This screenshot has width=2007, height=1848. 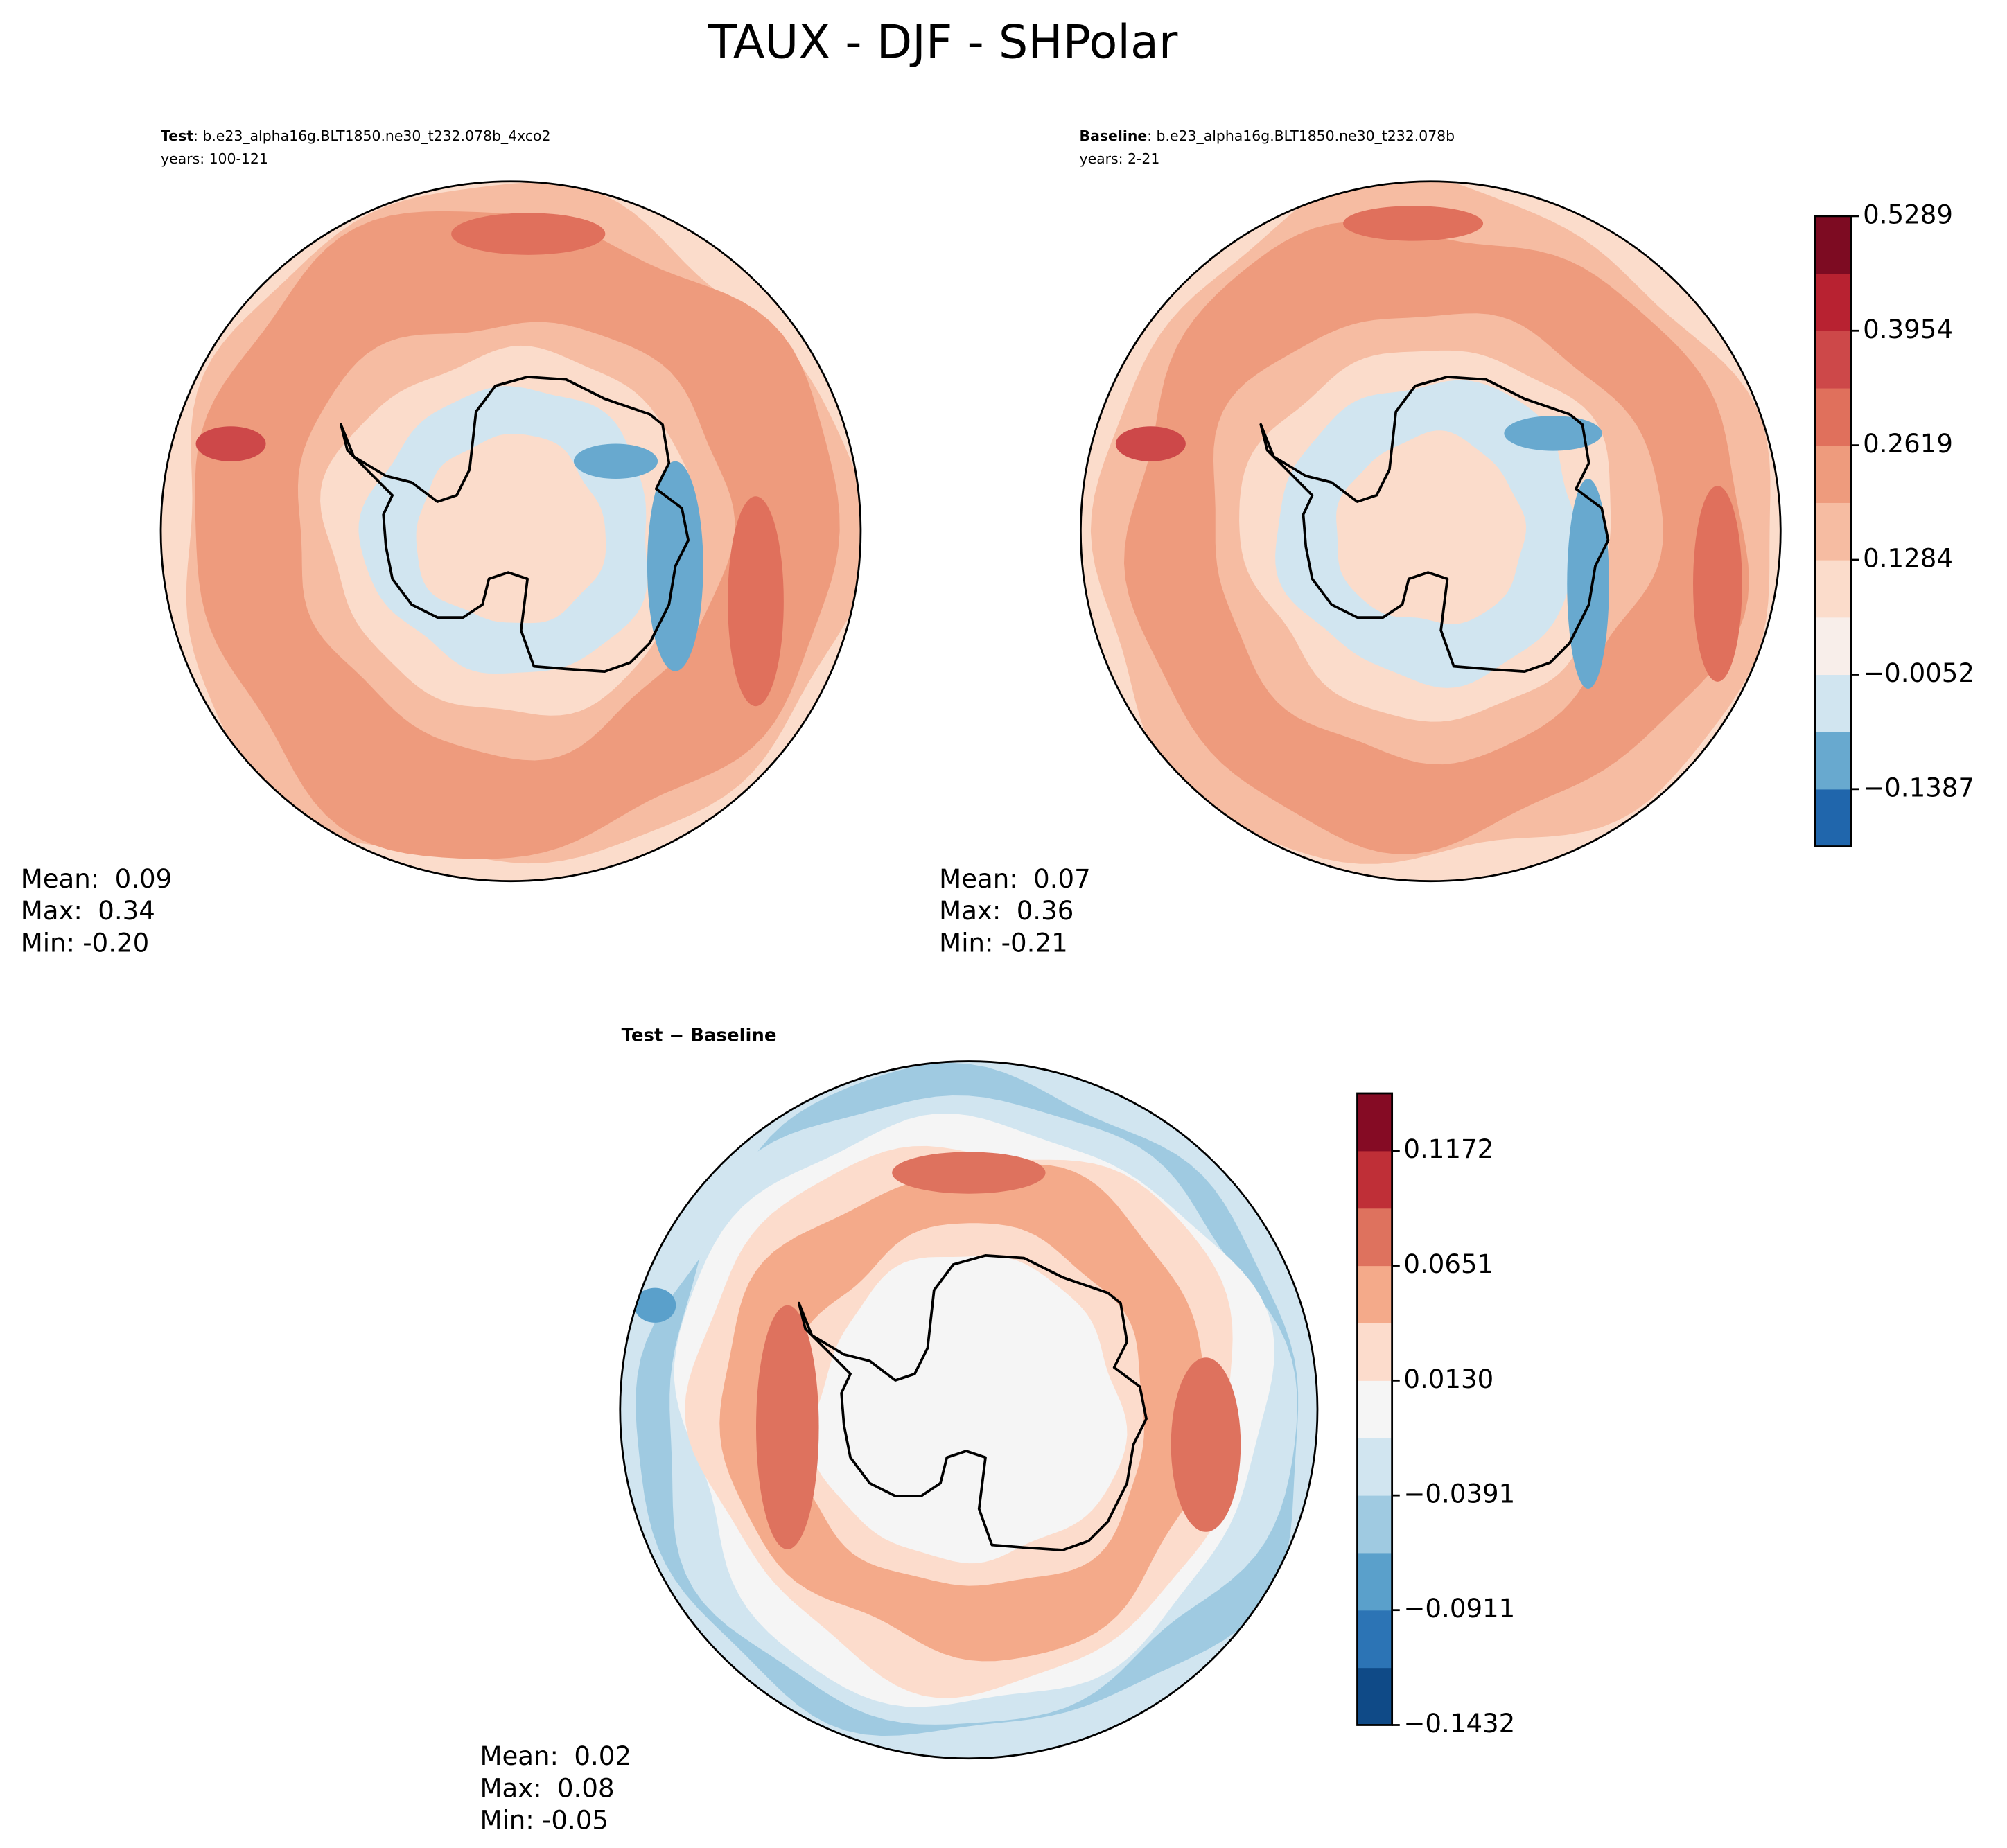 I want to click on colorbar-tick-label: 0.5289, so click(x=1908, y=214).